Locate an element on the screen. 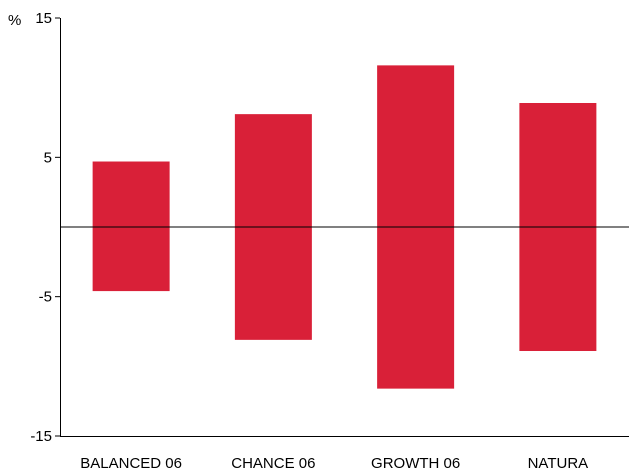 Image resolution: width=629 pixels, height=475 pixels. x-tick-label: GROWTH 06 is located at coordinates (415, 463).